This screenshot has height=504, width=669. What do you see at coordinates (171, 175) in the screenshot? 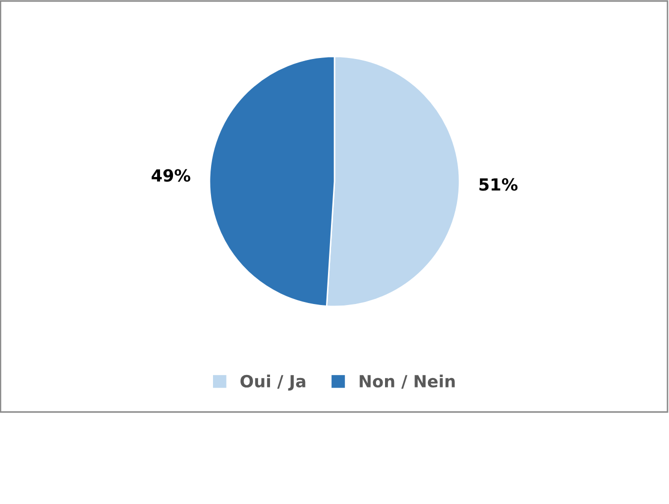
I see `data-label: 49%` at bounding box center [171, 175].